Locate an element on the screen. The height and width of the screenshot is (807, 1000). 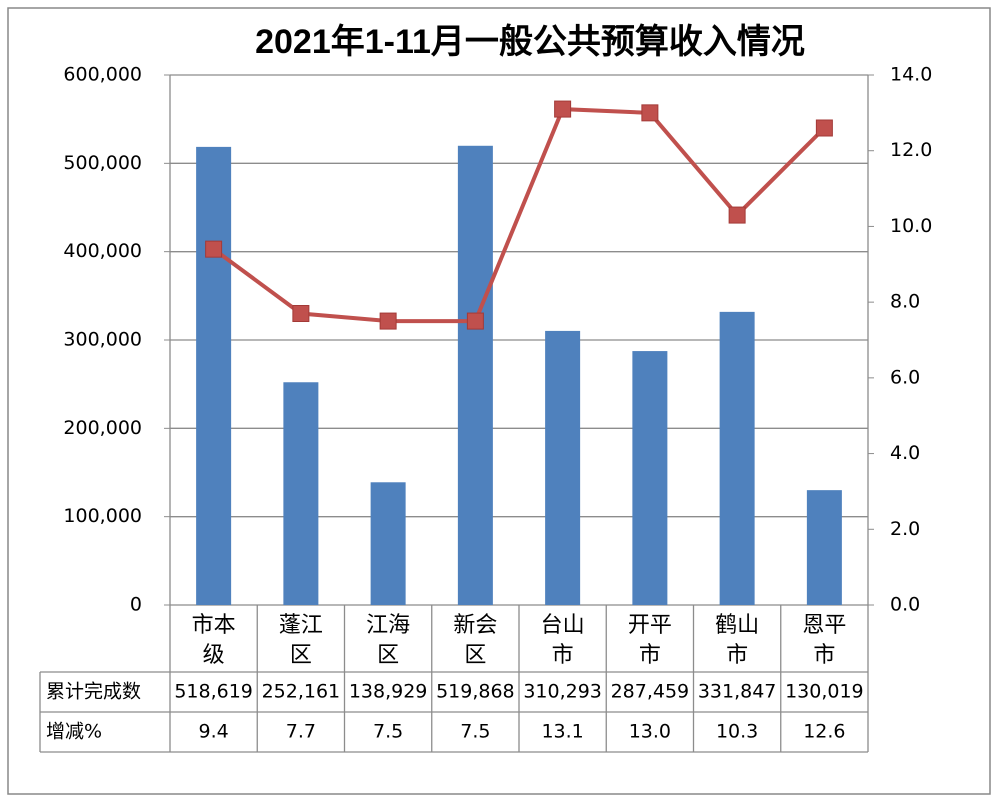
x-tick-label: 蓬江区 is located at coordinates (301, 640).